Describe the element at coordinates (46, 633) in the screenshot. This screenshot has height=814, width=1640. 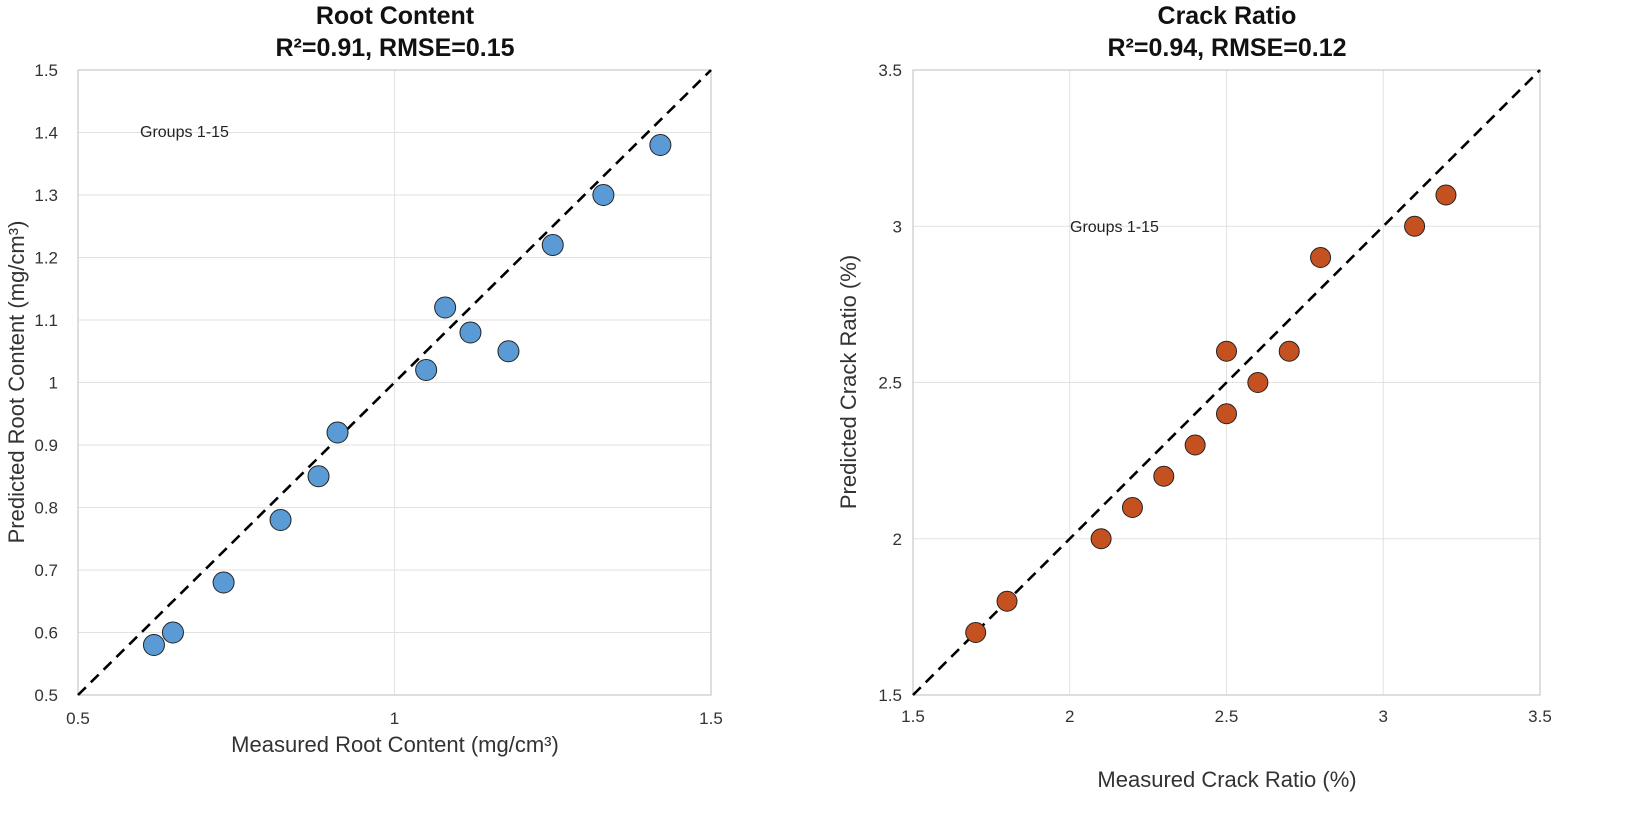
I see `y-tick-label: 0.6` at that location.